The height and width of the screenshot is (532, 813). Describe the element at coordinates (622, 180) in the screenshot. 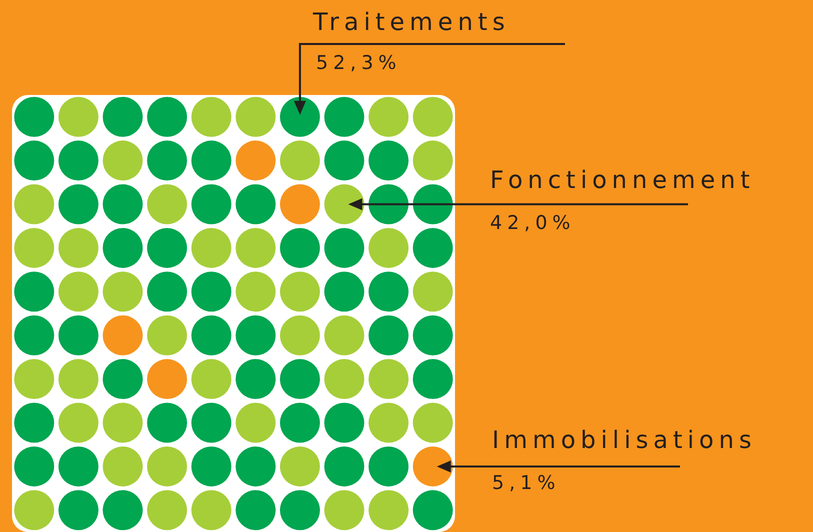

I see `category-label: Fonctionnement` at that location.